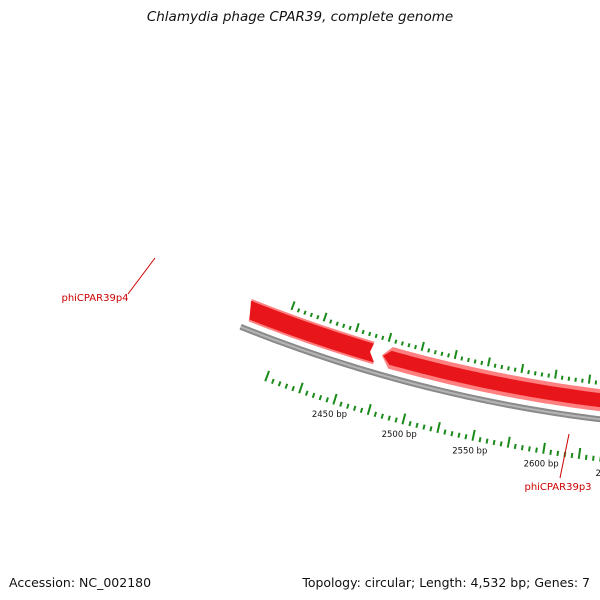 The height and width of the screenshot is (600, 600). I want to click on gene-label: phiCPAR39p4, so click(94, 298).